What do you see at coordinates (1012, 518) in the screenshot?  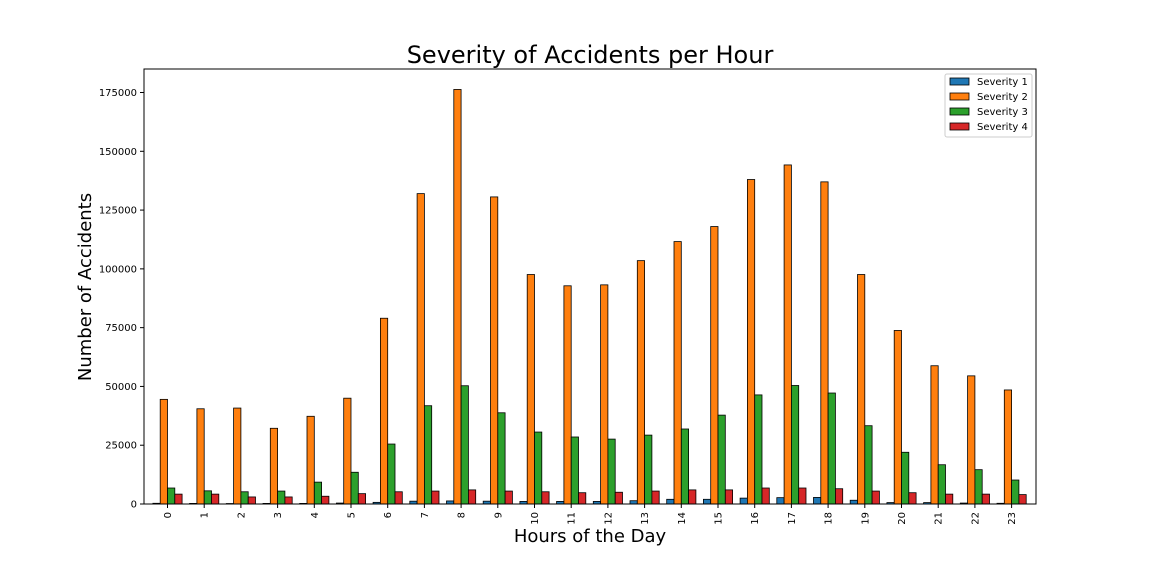 I see `x-tick-label: 23` at bounding box center [1012, 518].